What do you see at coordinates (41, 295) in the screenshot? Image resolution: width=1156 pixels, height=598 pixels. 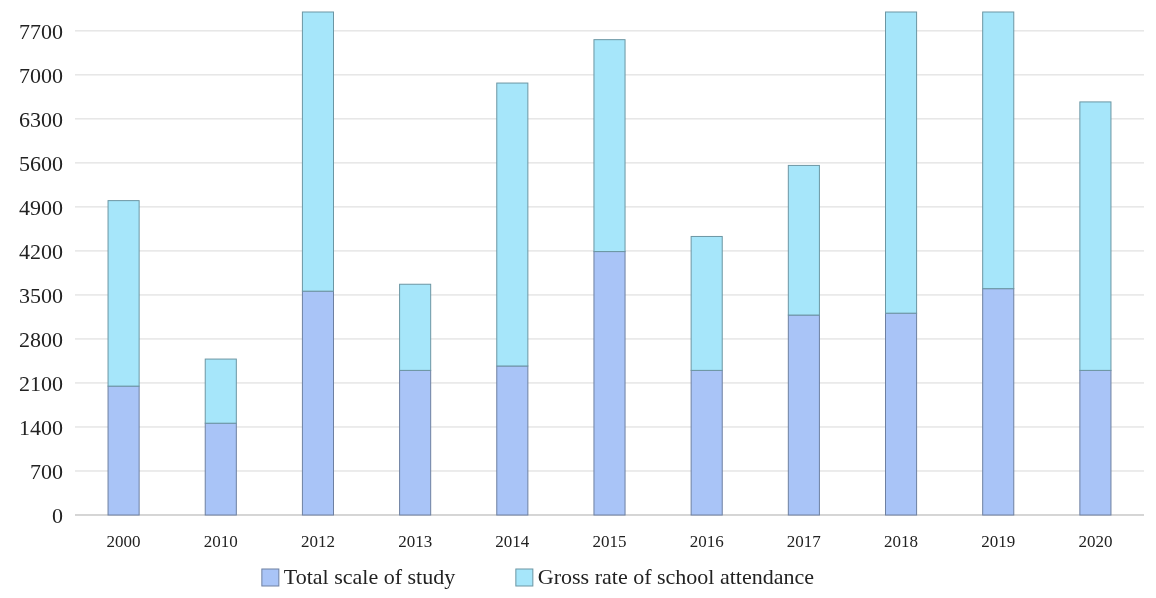 I see `y-tick-label: 3500` at bounding box center [41, 295].